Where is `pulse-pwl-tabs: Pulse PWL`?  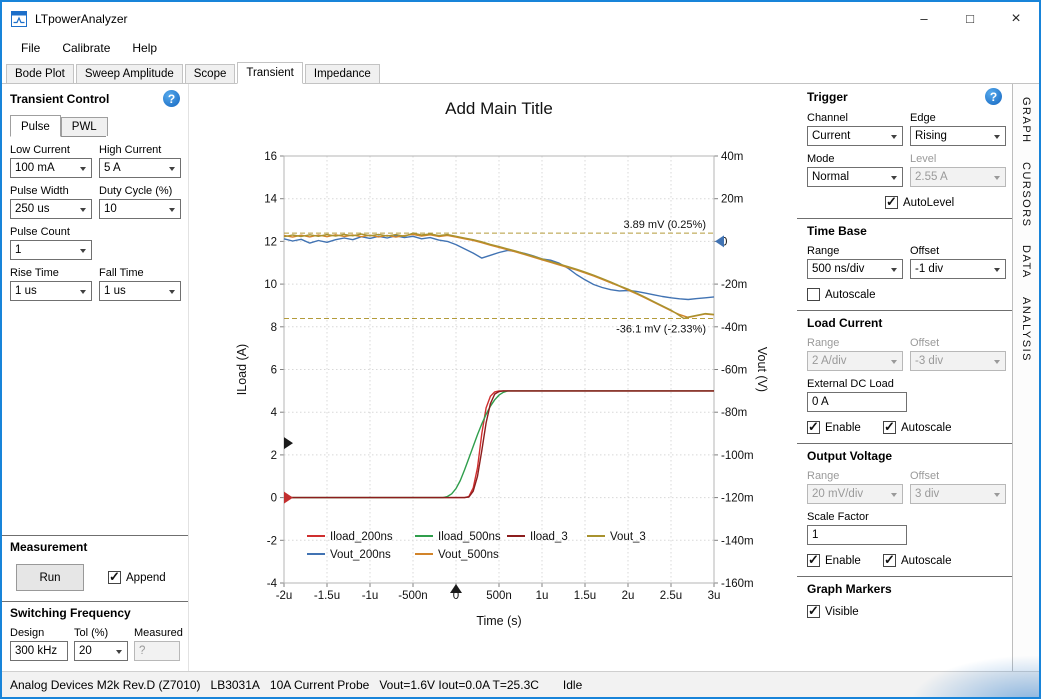 pulse-pwl-tabs: Pulse PWL is located at coordinates (59, 126).